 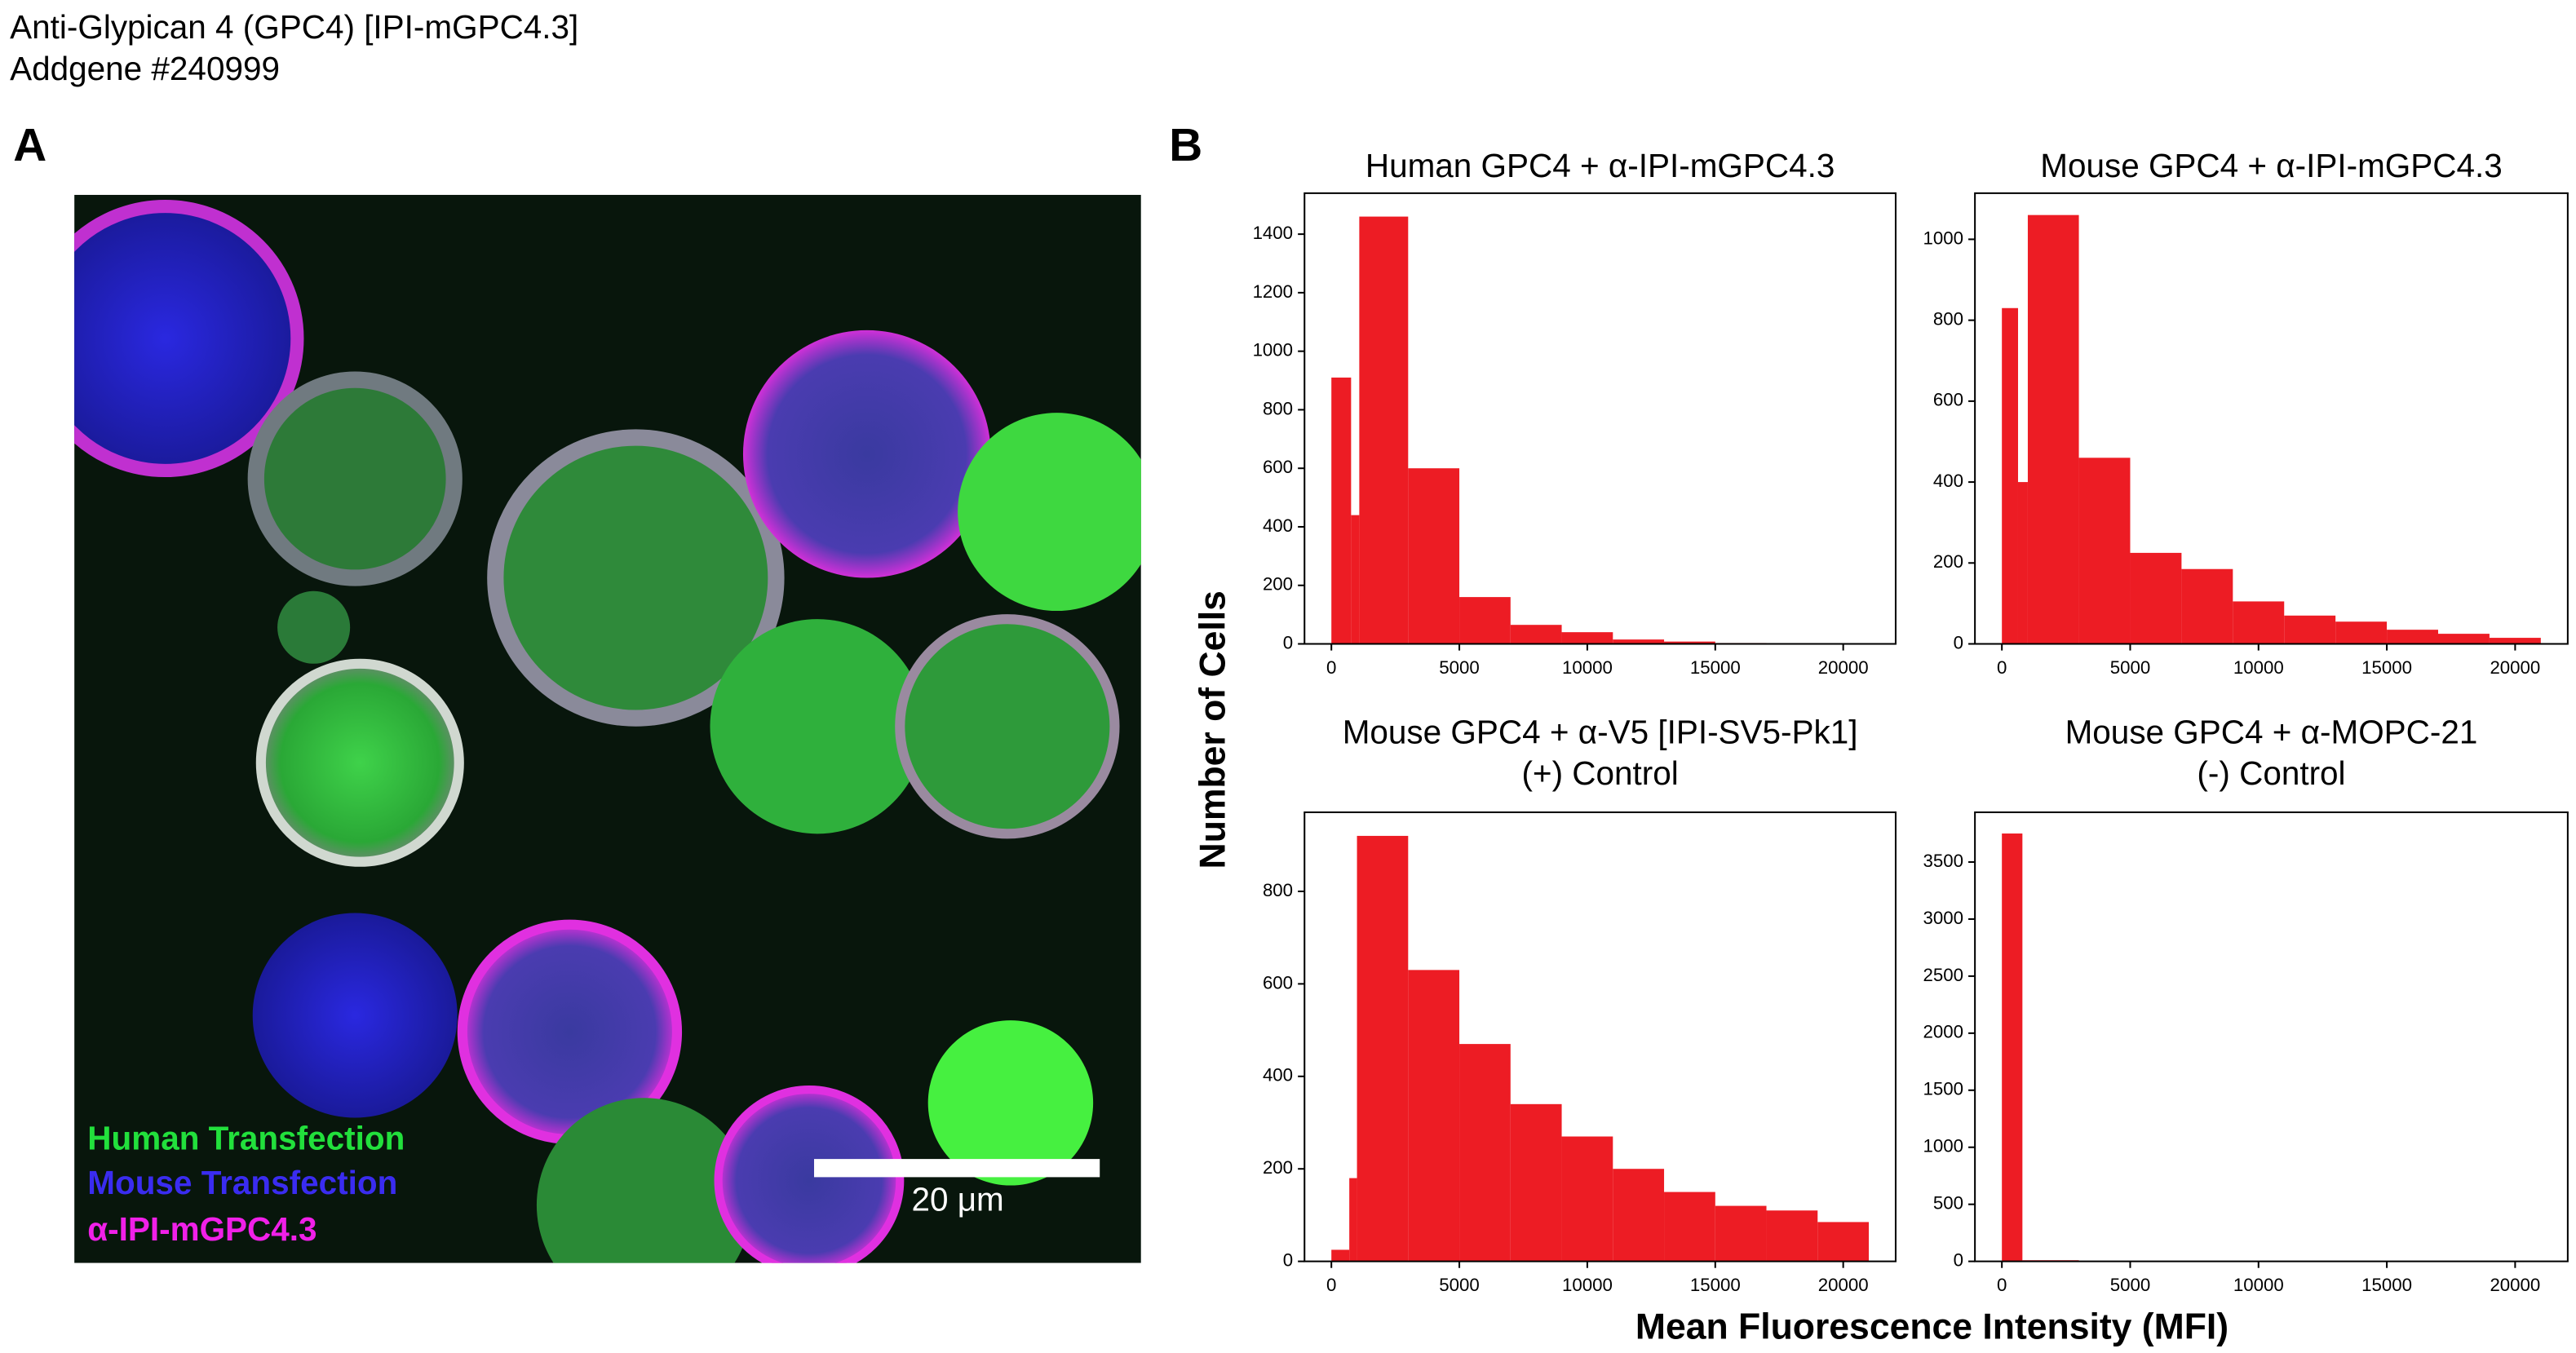 What do you see at coordinates (1948, 1203) in the screenshot?
I see `y-tick-label: 500` at bounding box center [1948, 1203].